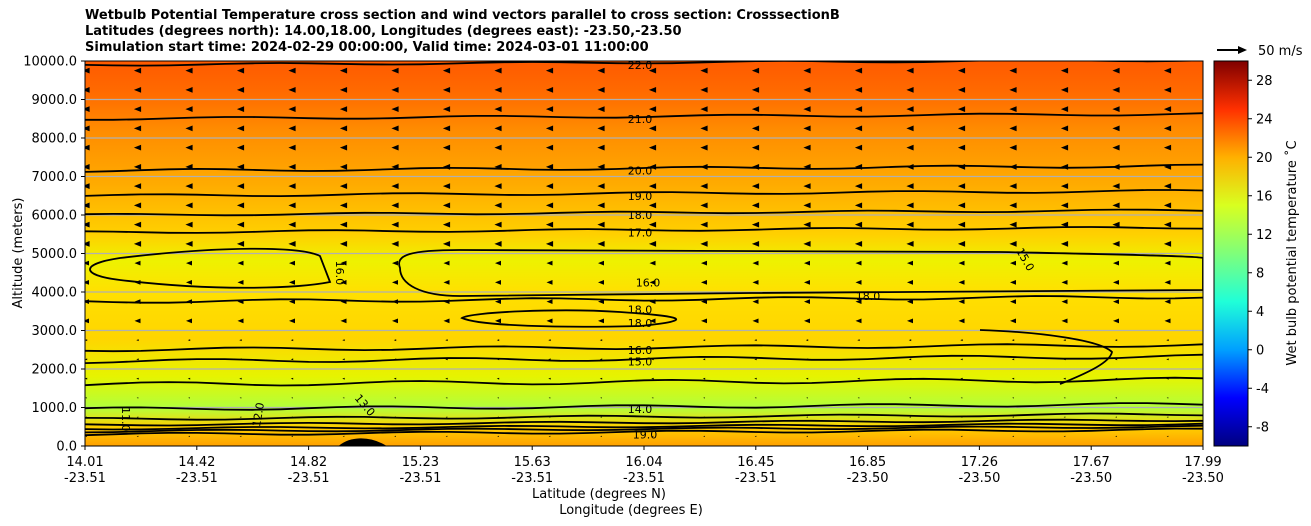  What do you see at coordinates (979, 462) in the screenshot?
I see `x-tick-lat: 17.26` at bounding box center [979, 462].